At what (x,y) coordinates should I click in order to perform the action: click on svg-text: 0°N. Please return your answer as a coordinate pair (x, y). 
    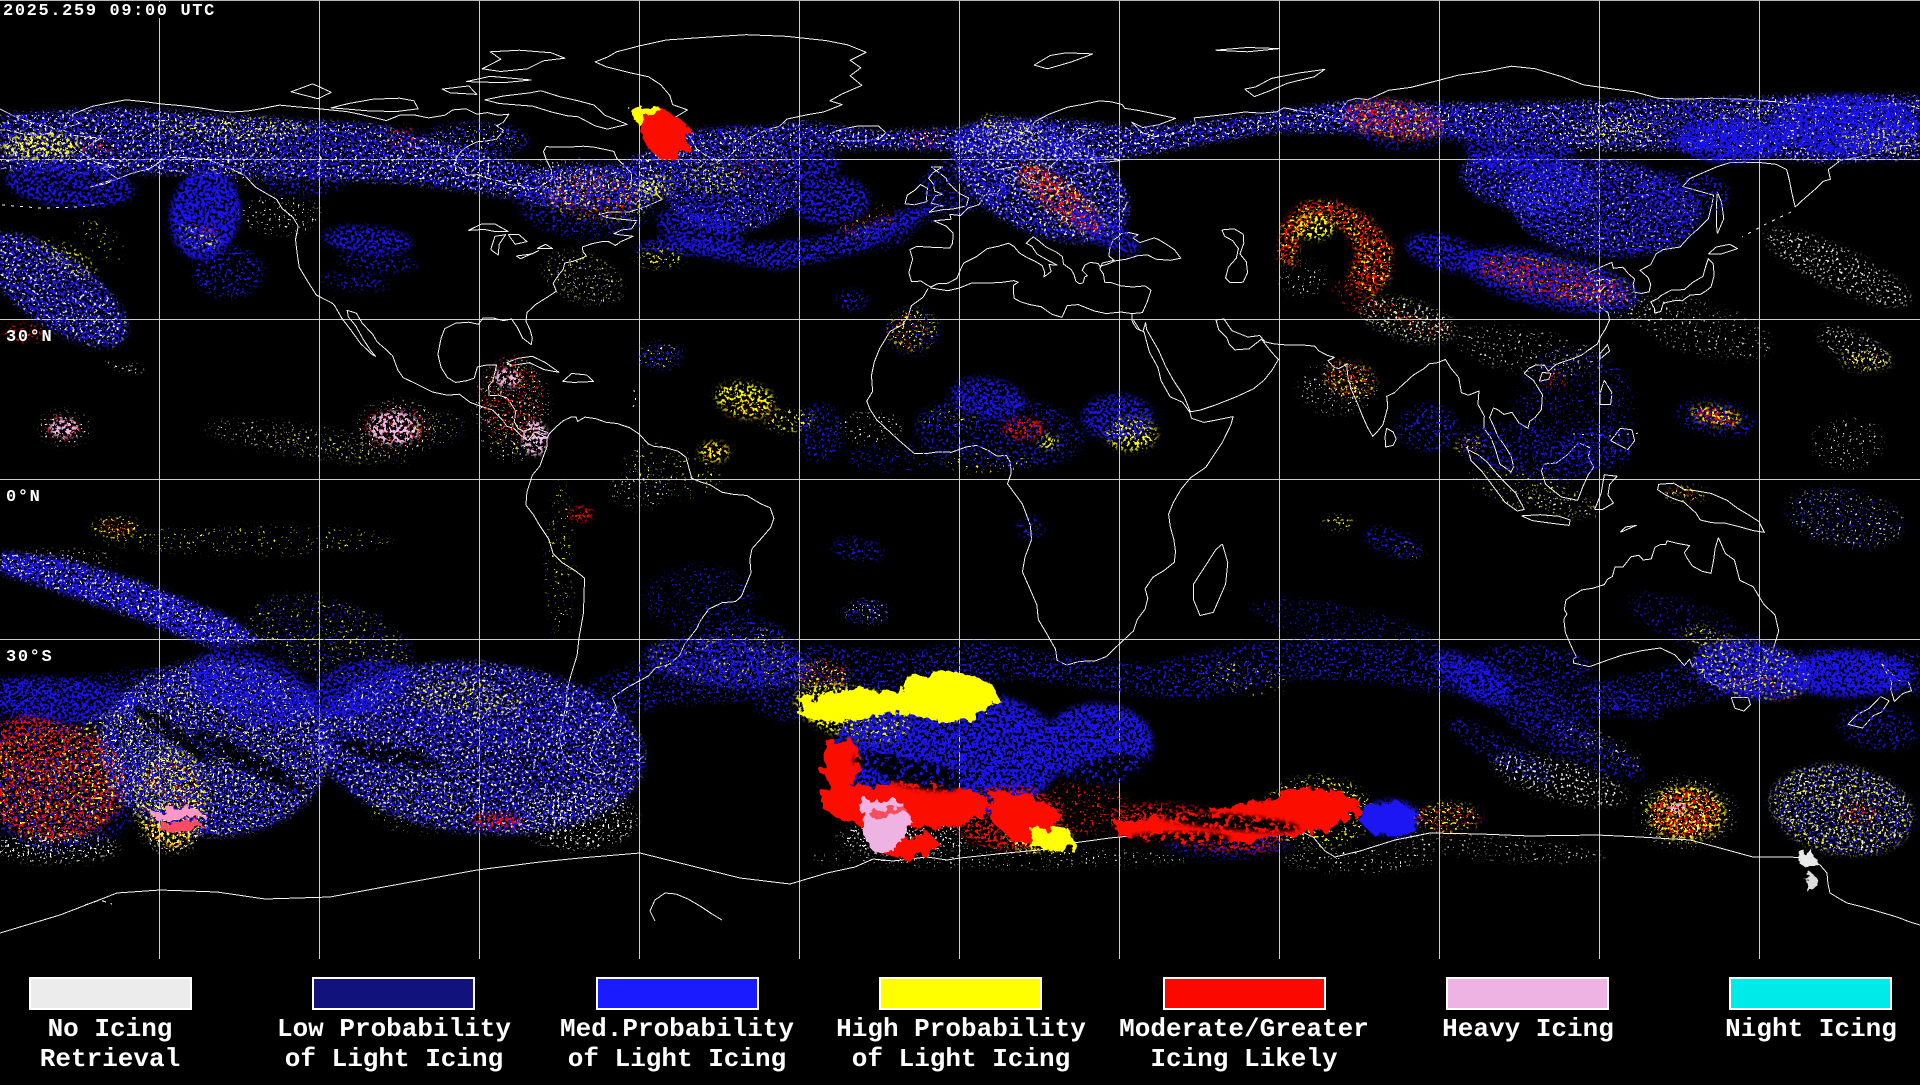
    Looking at the image, I should click on (24, 497).